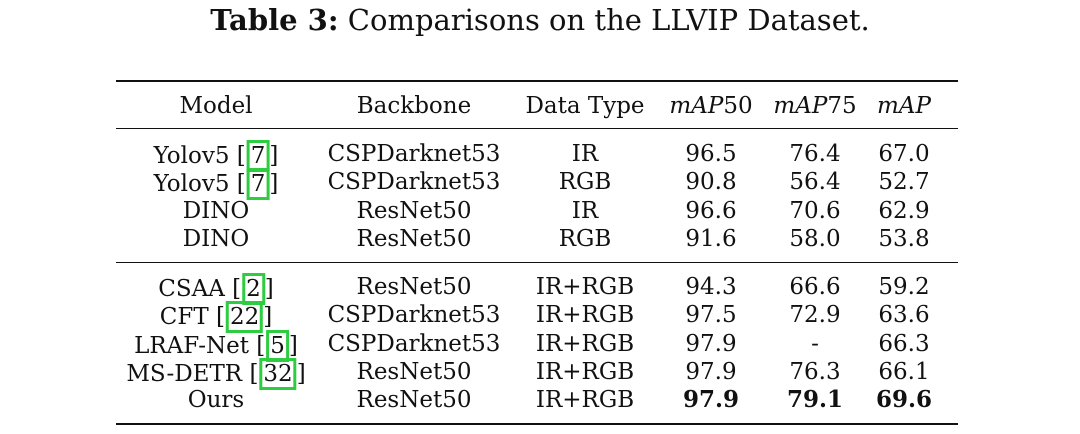 The width and height of the screenshot is (1080, 434). I want to click on map50-cell: 94.3, so click(711, 287).